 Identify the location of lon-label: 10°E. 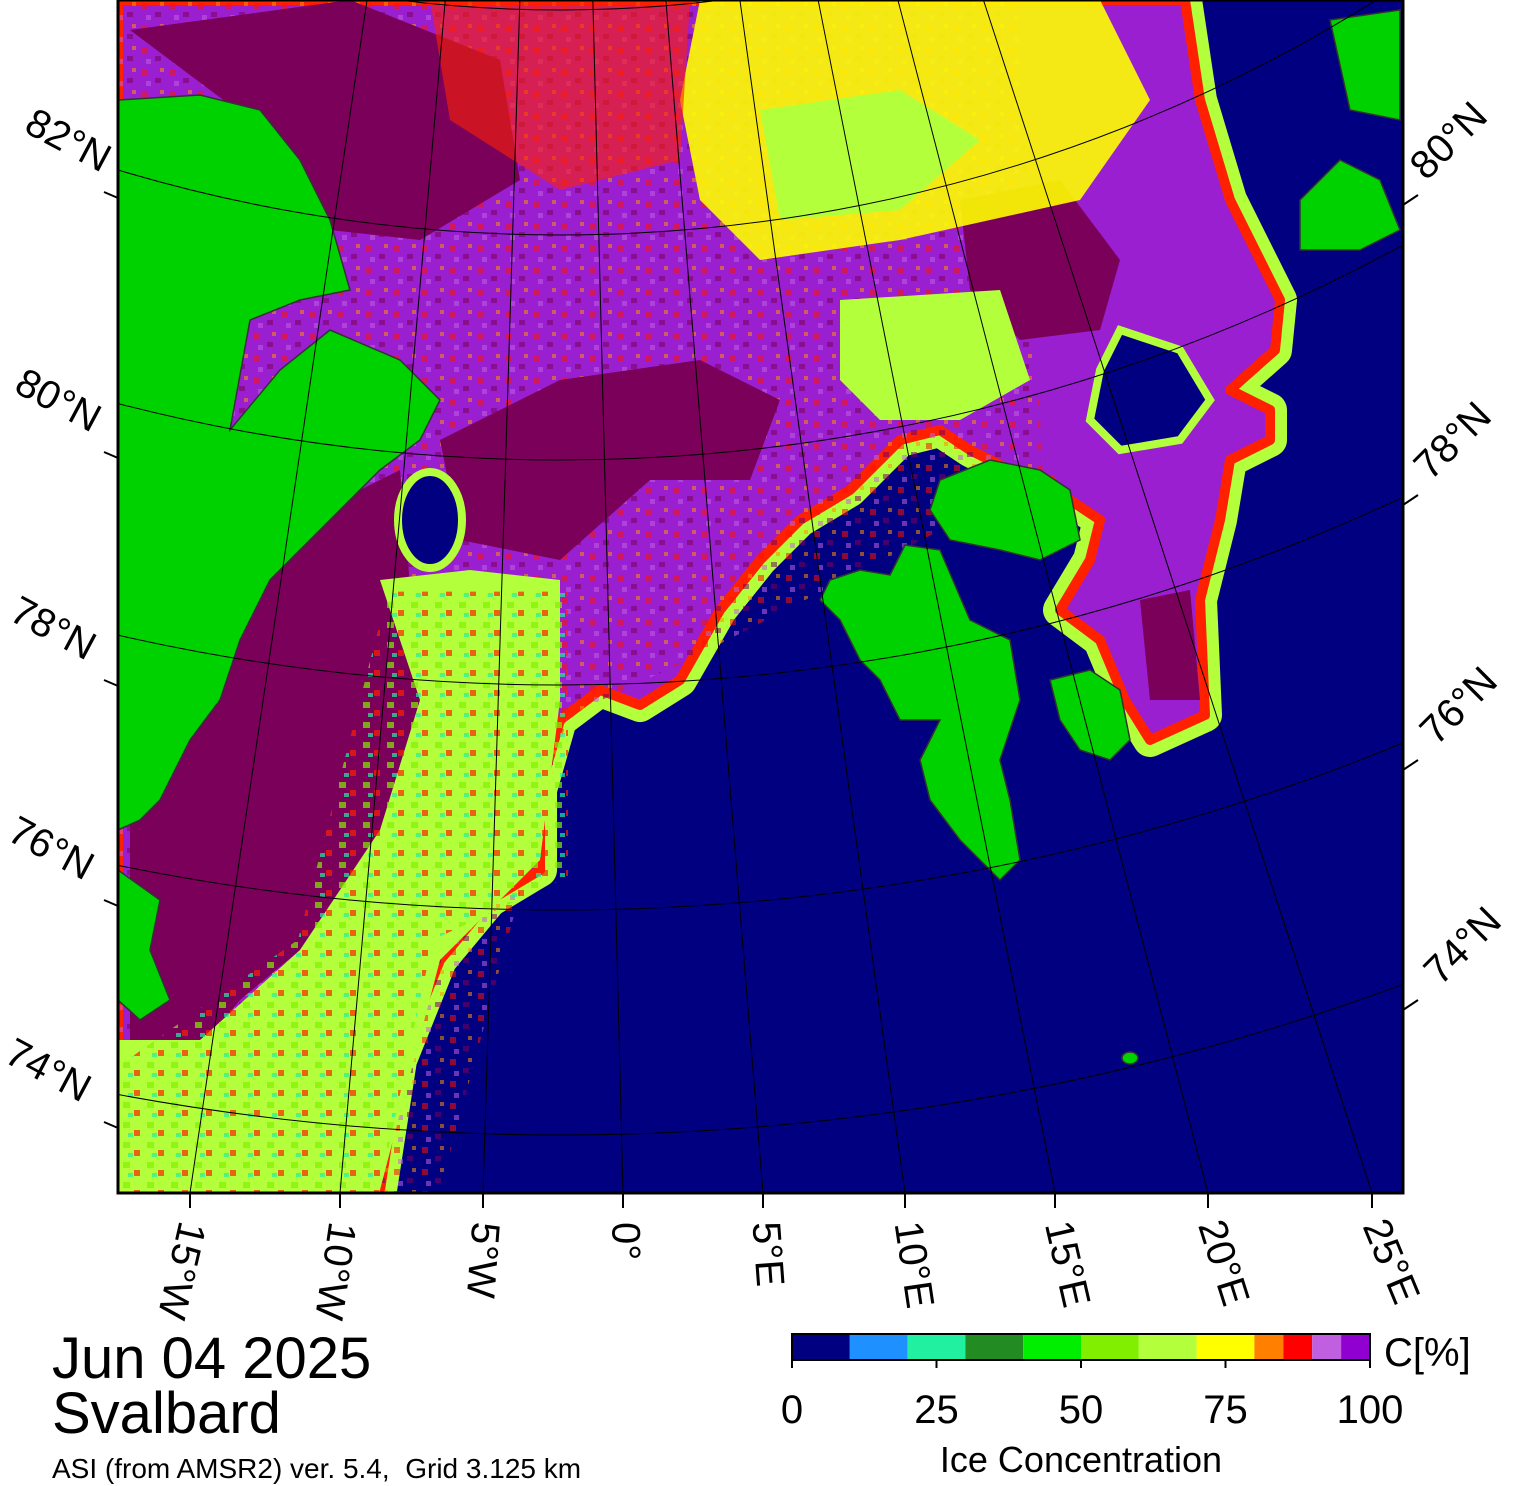
(914, 1264).